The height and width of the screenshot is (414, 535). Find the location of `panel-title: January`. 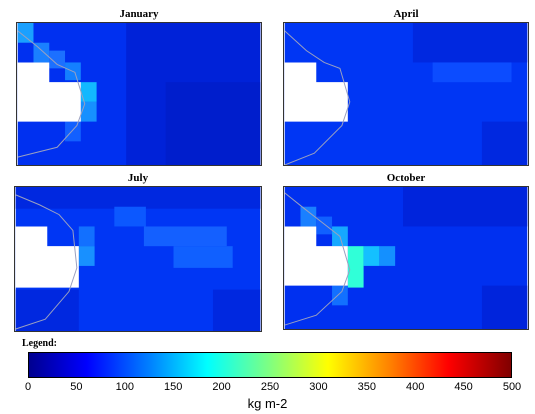

panel-title: January is located at coordinates (139, 14).